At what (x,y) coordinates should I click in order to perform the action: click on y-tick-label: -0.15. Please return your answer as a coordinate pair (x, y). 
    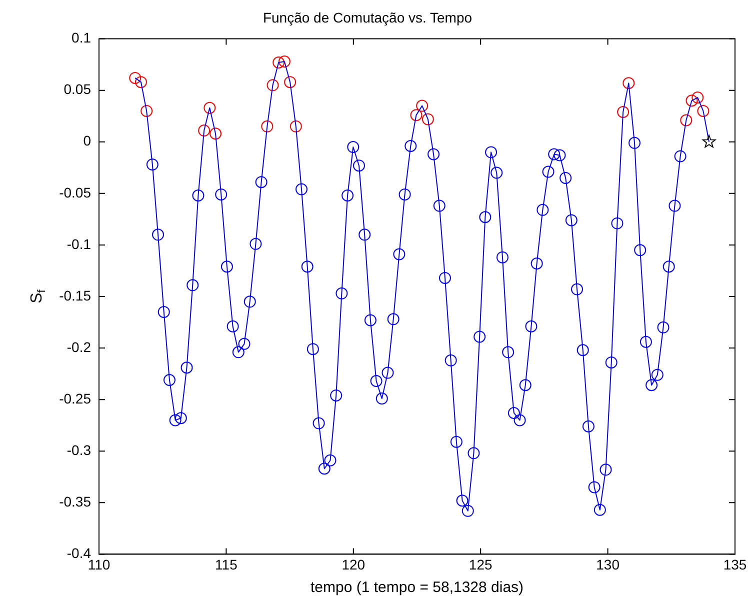
    Looking at the image, I should click on (75, 295).